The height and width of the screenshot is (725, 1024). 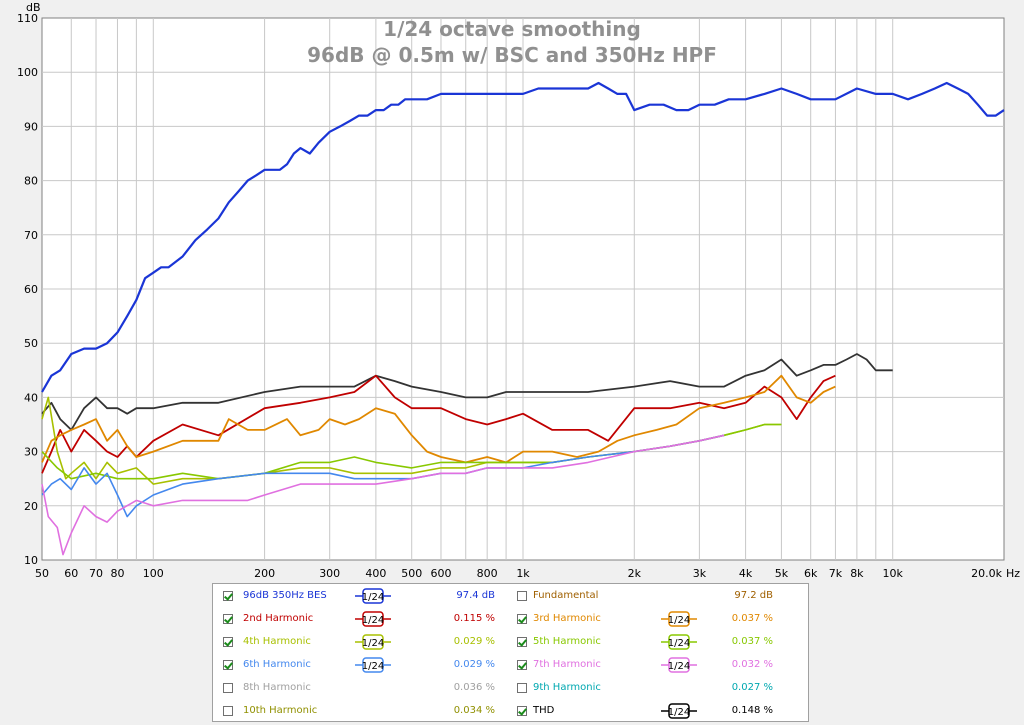 I want to click on y-tick-label: 30, so click(x=31, y=452).